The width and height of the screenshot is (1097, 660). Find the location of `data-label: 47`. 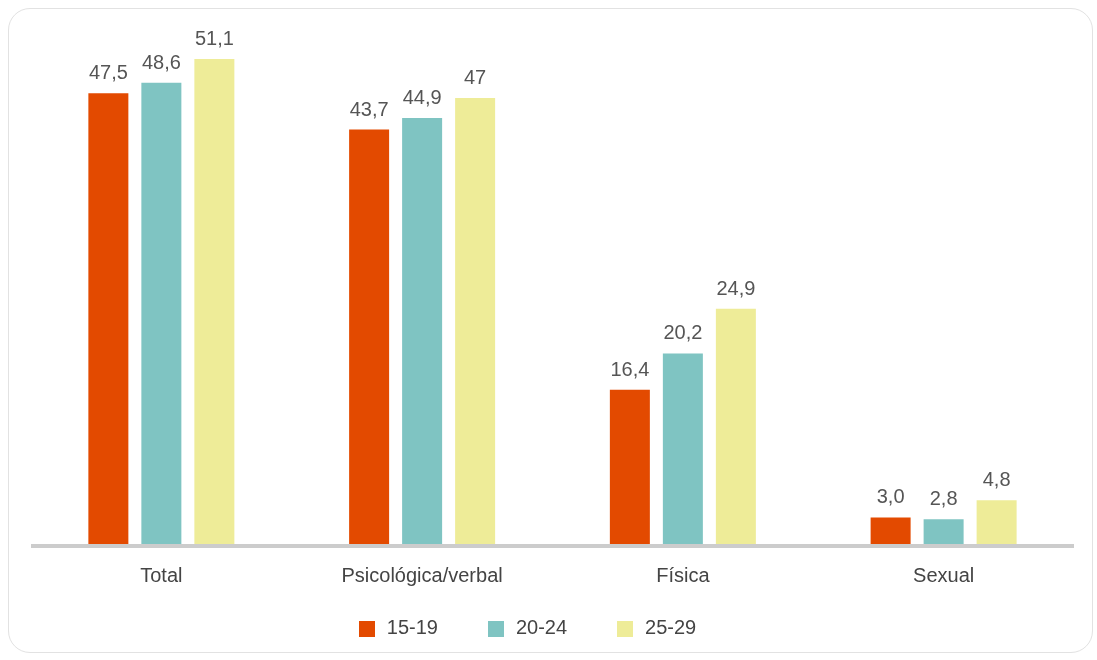

data-label: 47 is located at coordinates (475, 77).